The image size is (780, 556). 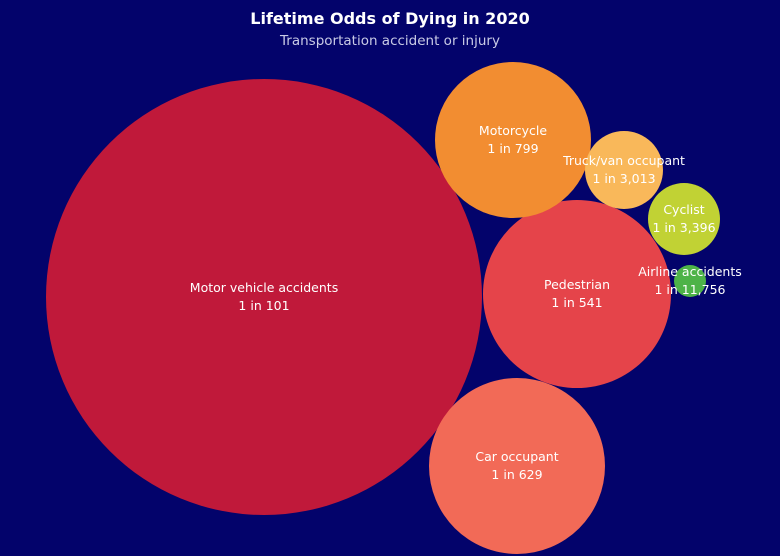 I want to click on bubble-label-car-occupant: Car occupant, so click(x=516, y=456).